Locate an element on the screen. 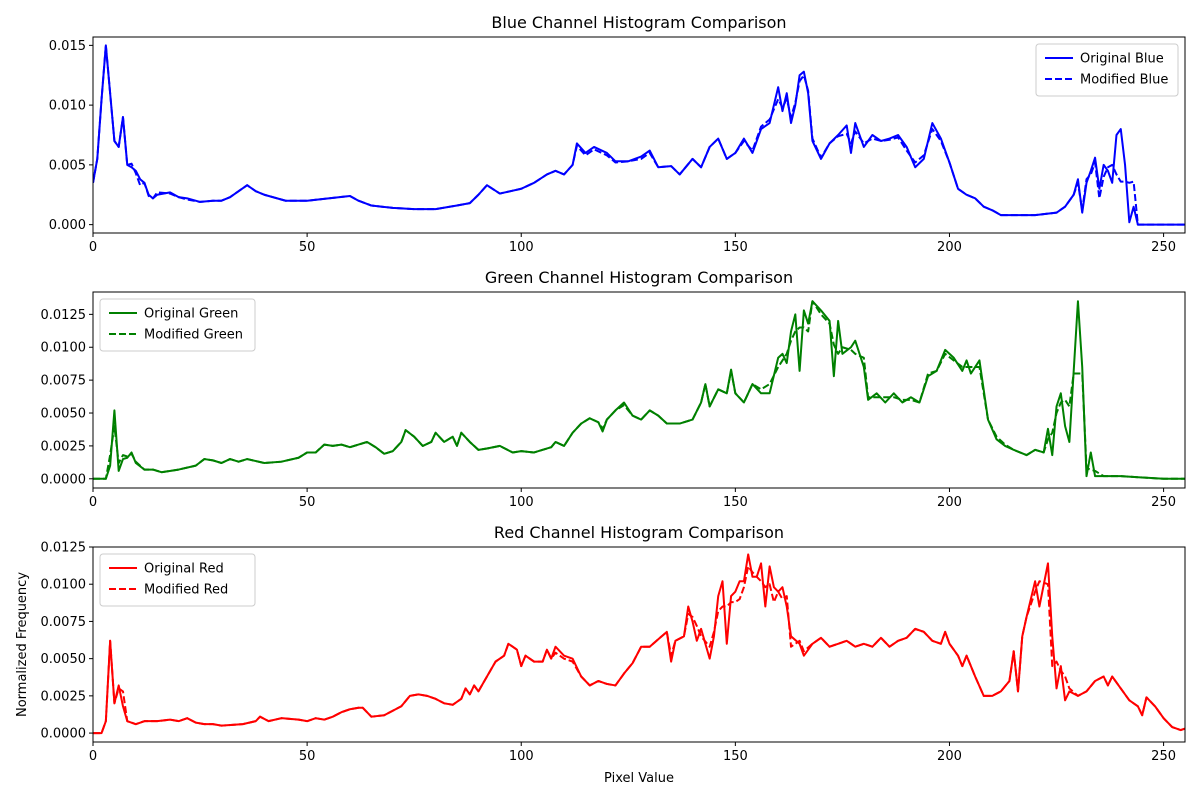 Image resolution: width=1200 pixels, height=800 pixels. chart-title: Green Channel Histogram Comparison is located at coordinates (639, 277).